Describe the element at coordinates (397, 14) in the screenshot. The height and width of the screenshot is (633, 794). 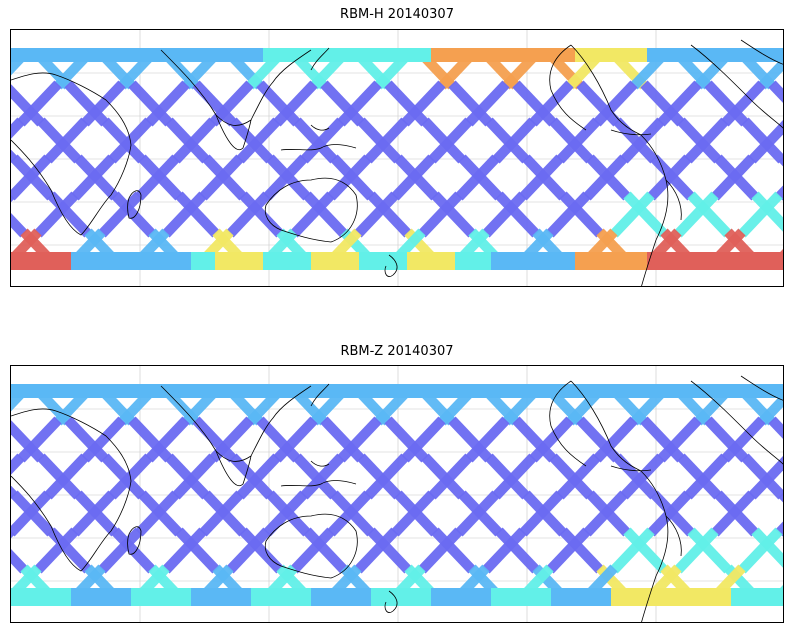
I see `panel-title: RBM-H 20140307` at that location.